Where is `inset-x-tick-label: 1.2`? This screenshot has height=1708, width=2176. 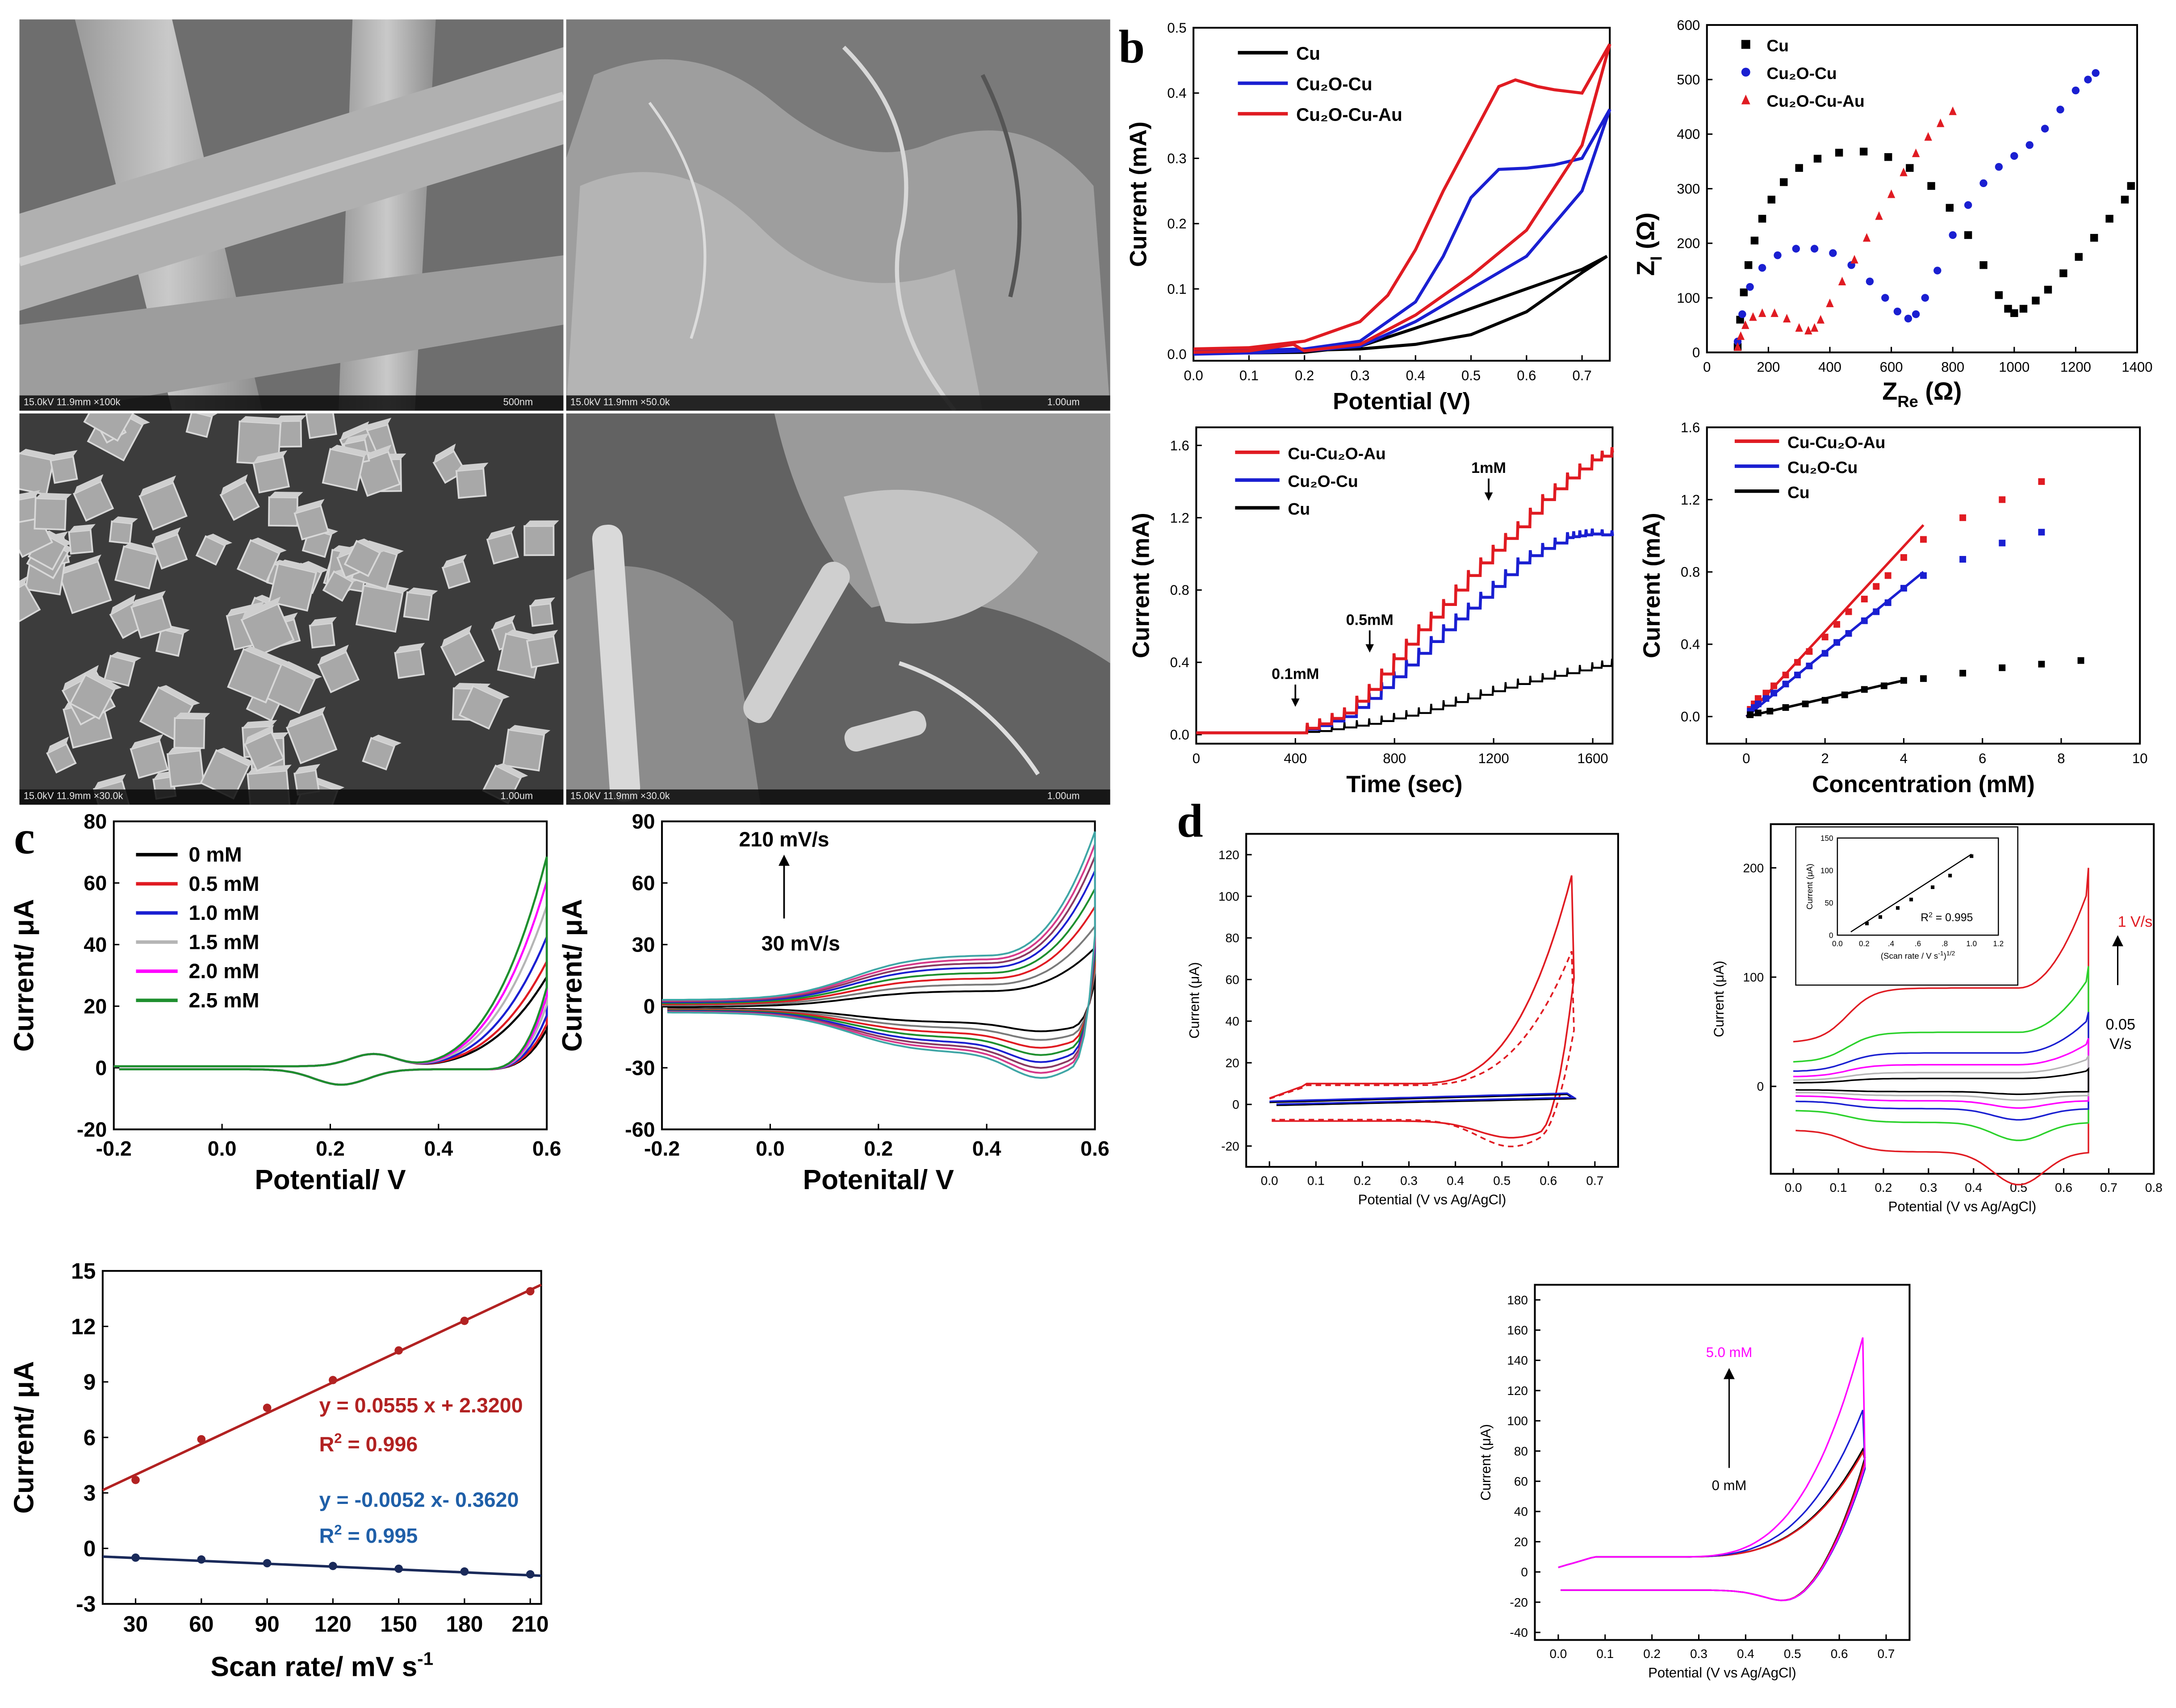
inset-x-tick-label: 1.2 is located at coordinates (1998, 944).